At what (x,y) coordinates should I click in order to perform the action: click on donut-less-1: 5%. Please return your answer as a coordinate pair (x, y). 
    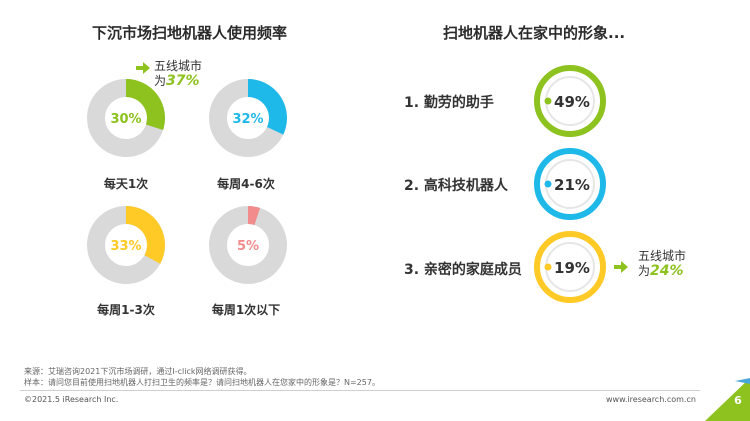
    Looking at the image, I should click on (248, 245).